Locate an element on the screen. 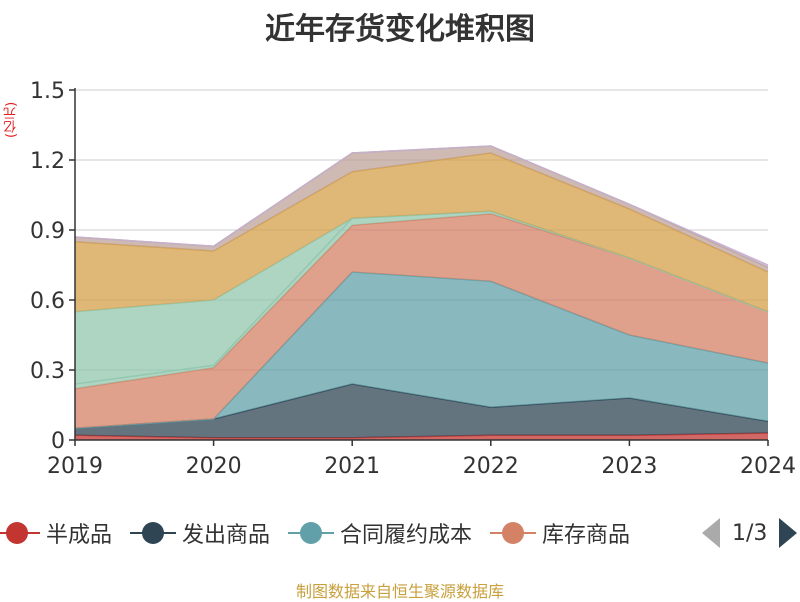 The height and width of the screenshot is (602, 800). legend-prev-page-icon is located at coordinates (711, 533).